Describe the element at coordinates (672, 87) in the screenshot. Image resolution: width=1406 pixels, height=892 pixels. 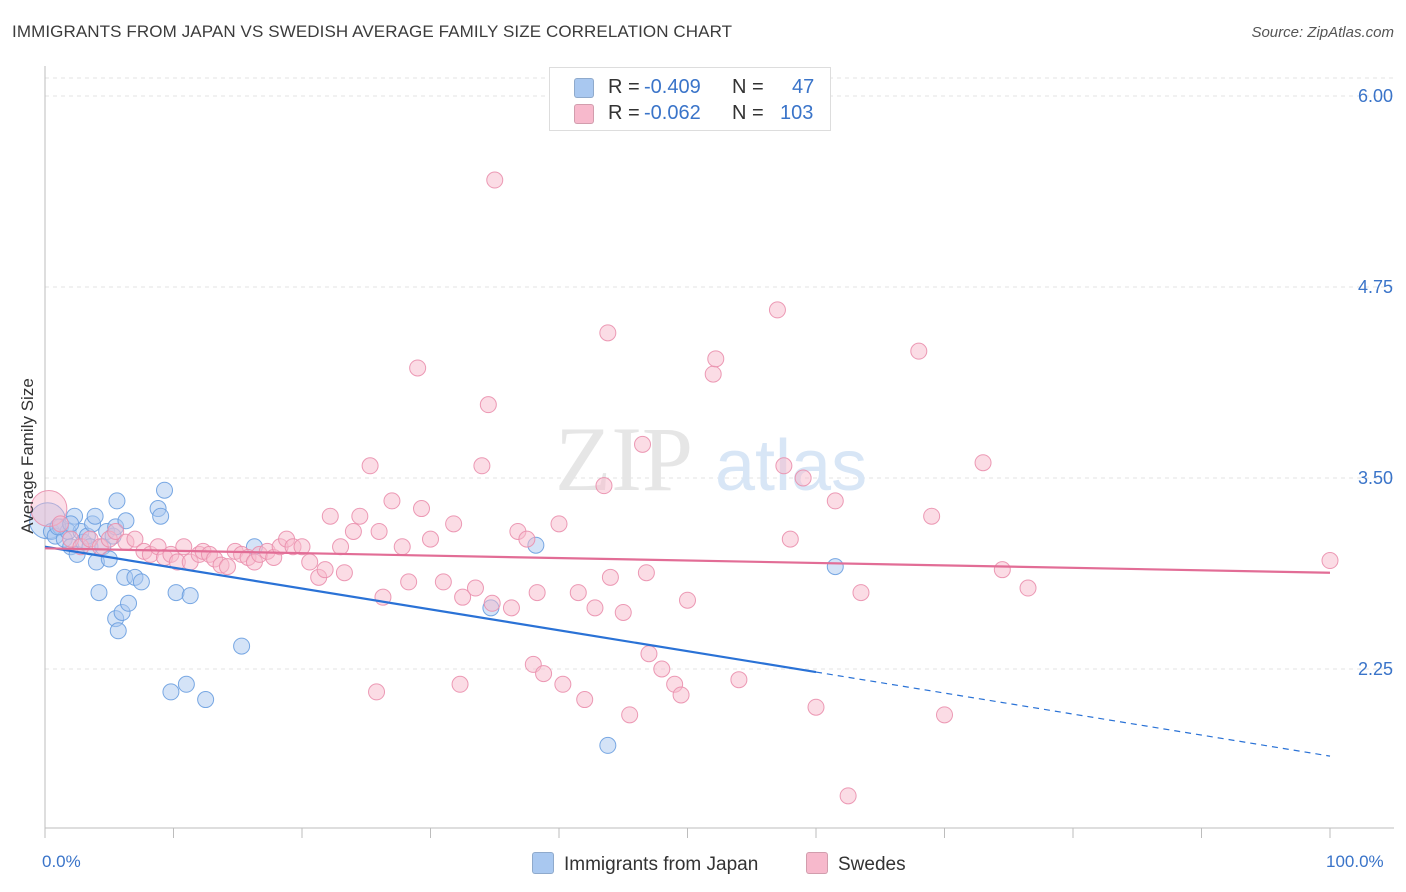
I see `legend-r-value: -0.409` at that location.